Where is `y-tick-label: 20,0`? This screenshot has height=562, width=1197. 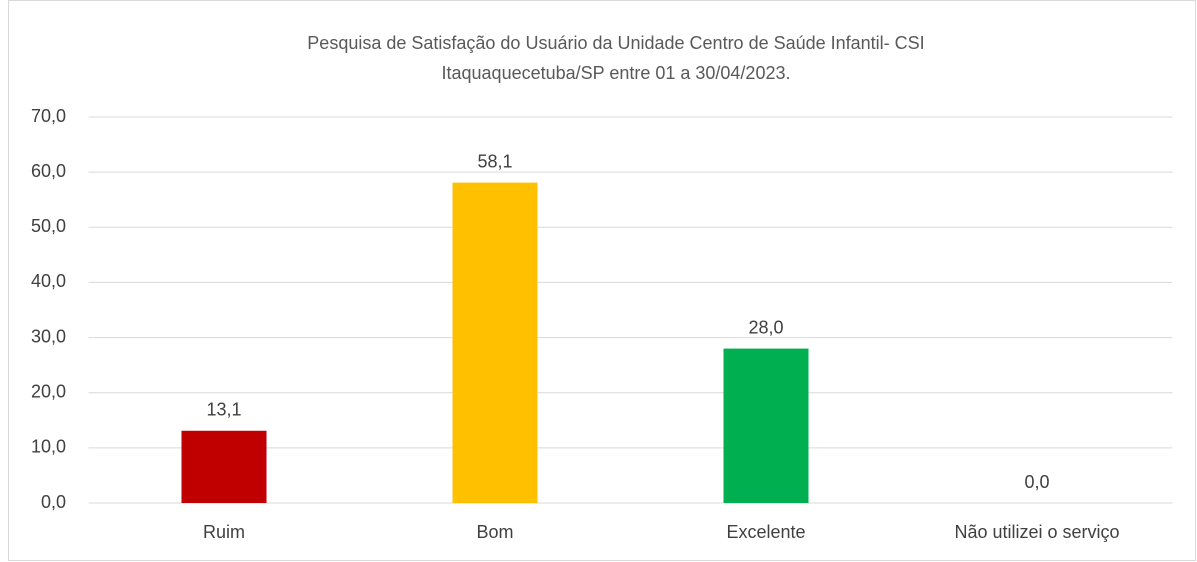
y-tick-label: 20,0 is located at coordinates (48, 391).